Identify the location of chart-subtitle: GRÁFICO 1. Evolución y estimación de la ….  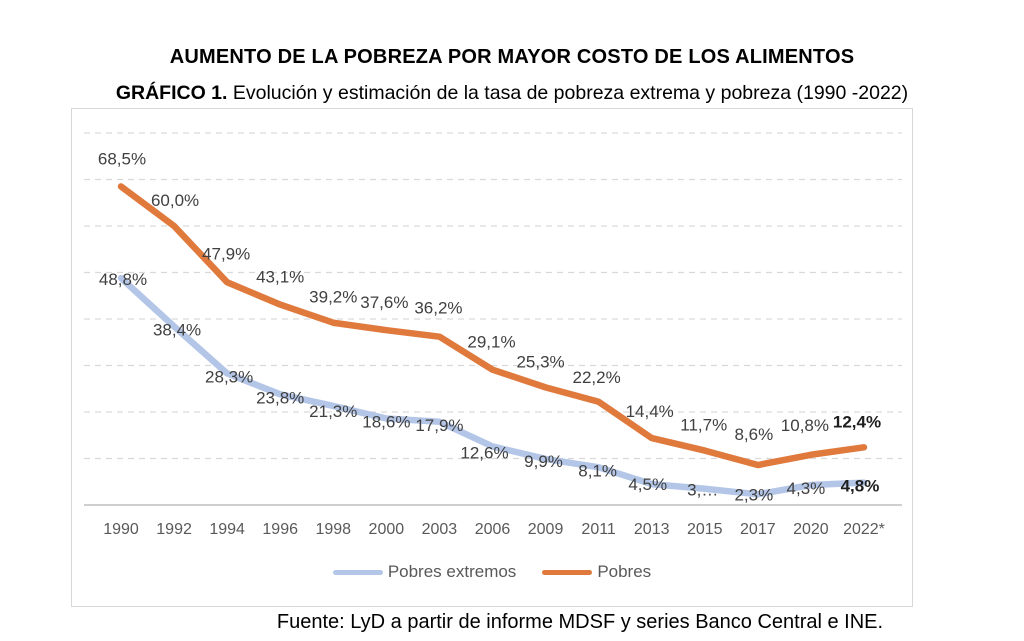
(512, 93).